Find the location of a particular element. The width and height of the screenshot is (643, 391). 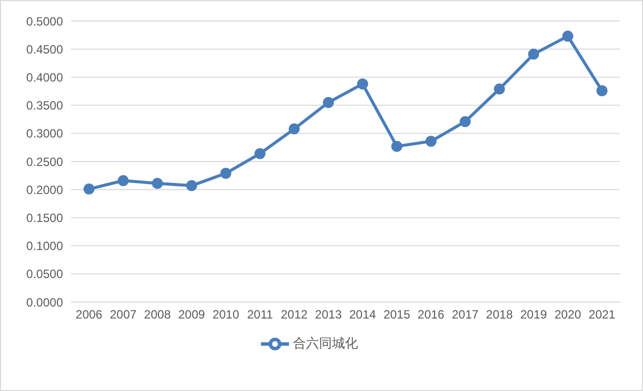

y-tick-label: 0.2000 is located at coordinates (45, 189).